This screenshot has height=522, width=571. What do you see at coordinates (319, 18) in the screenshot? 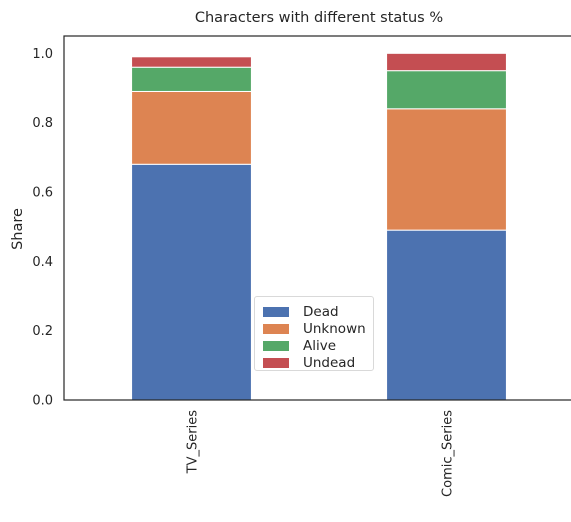
I see `chart-title: Characters with different status %` at bounding box center [319, 18].